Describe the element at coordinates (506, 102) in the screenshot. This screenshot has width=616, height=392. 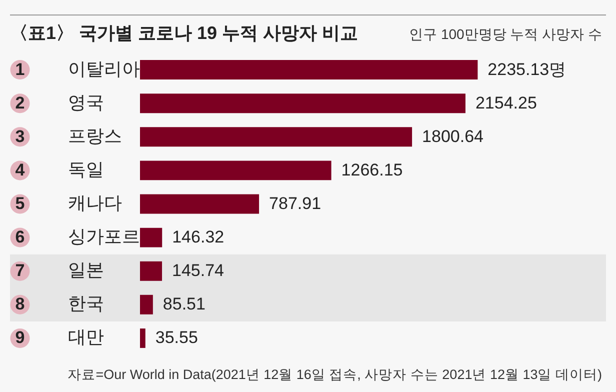
I see `data-label: 2154.25` at that location.